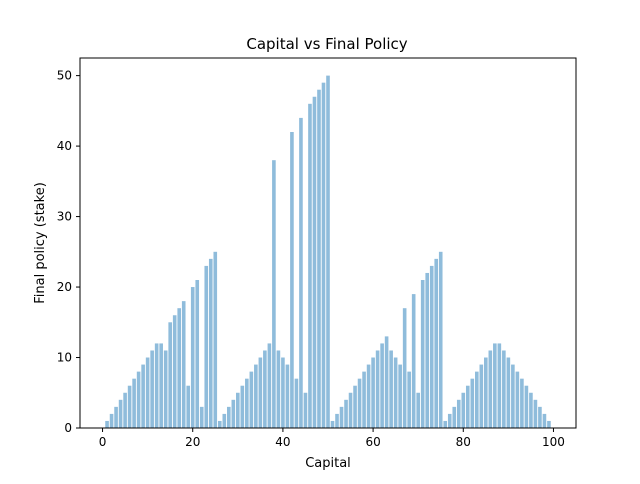 This screenshot has width=640, height=484. Describe the element at coordinates (64, 217) in the screenshot. I see `y-tick-label-30: 30` at that location.